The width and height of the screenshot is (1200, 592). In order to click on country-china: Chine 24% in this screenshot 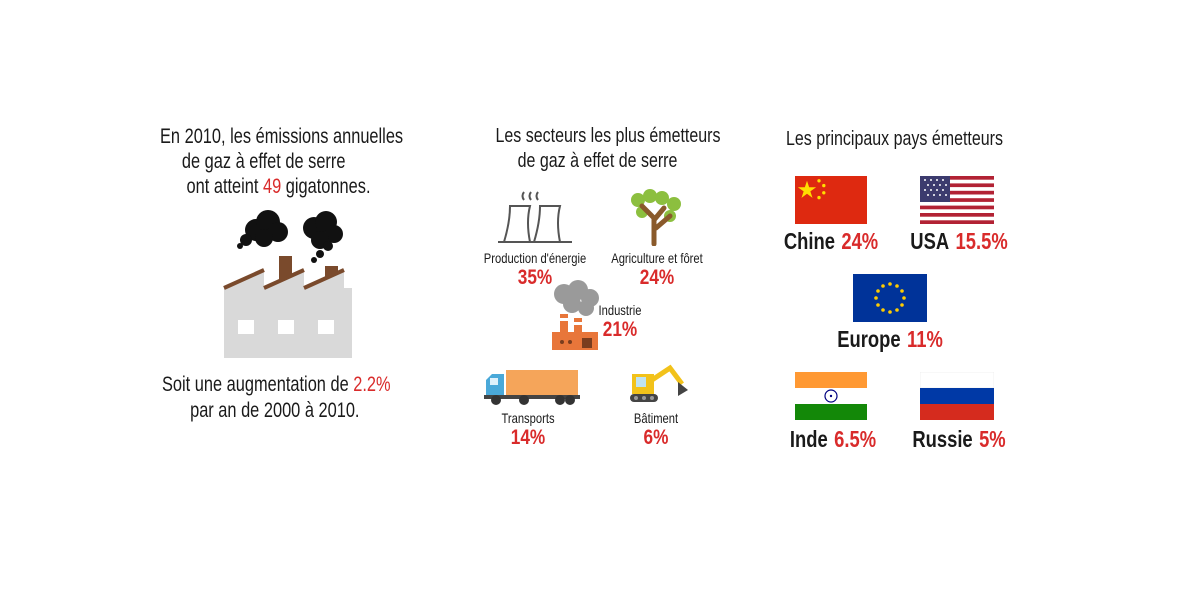, I will do `click(831, 241)`.